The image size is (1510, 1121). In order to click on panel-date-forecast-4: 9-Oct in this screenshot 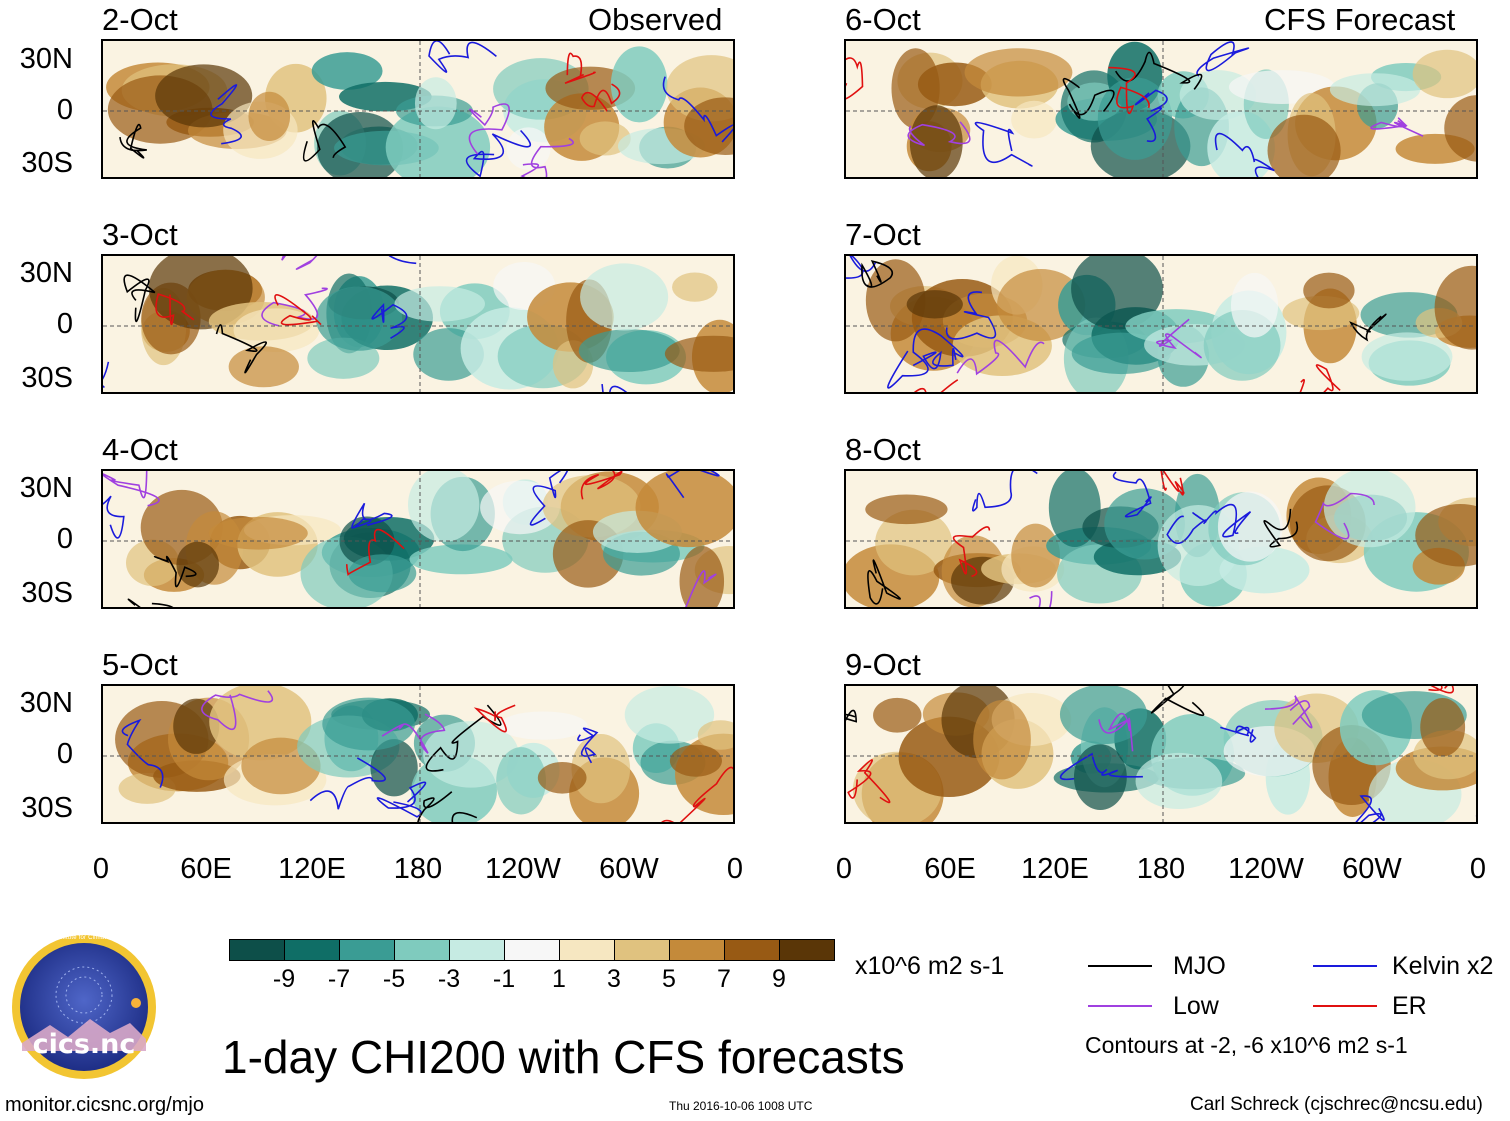, I will do `click(883, 664)`.